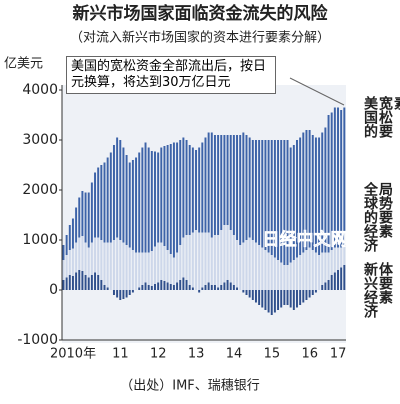 The height and width of the screenshot is (404, 400). What do you see at coordinates (234, 354) in the screenshot?
I see `x-tick-label: 14` at bounding box center [234, 354].